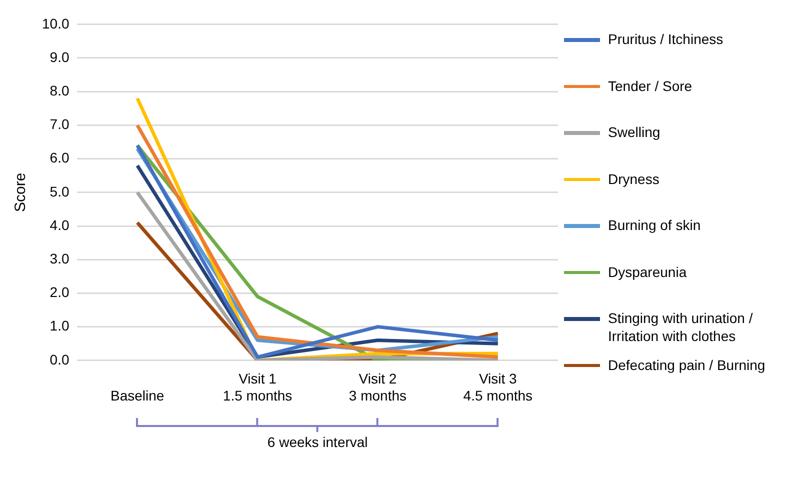 The image size is (804, 483). I want to click on text: 6 weeks interval, so click(317, 442).